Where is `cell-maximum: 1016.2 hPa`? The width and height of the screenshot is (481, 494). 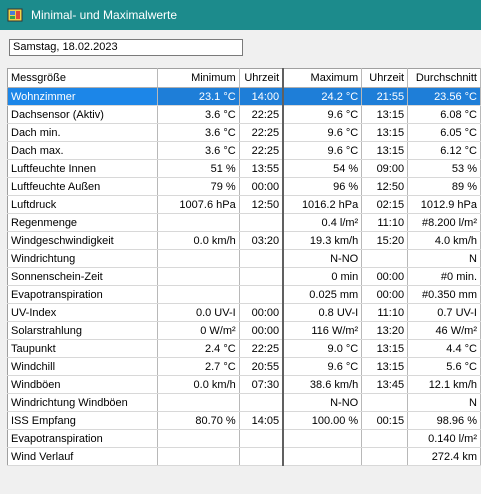 cell-maximum: 1016.2 hPa is located at coordinates (322, 204).